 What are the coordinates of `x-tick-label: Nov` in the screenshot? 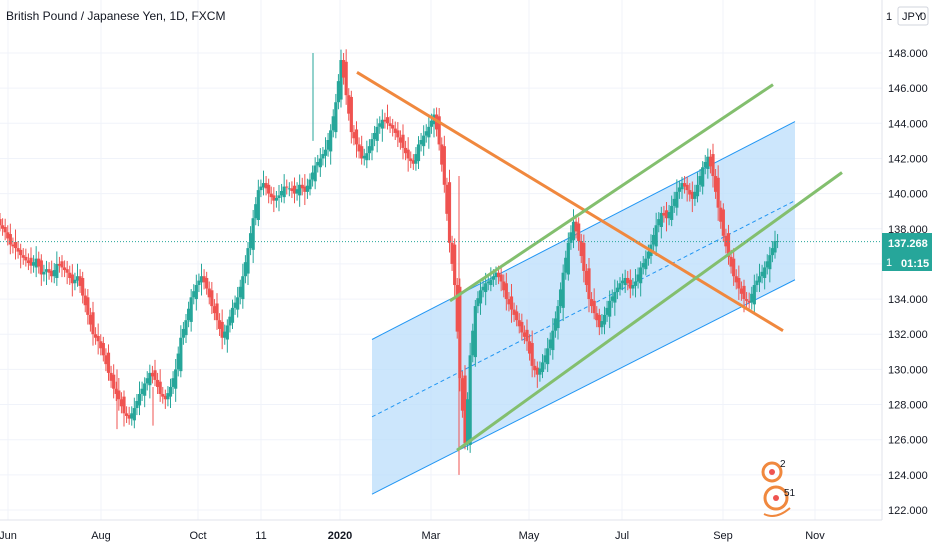 It's located at (815, 536).